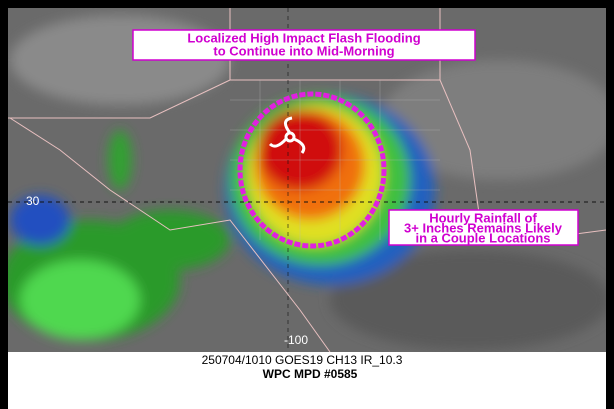 The height and width of the screenshot is (409, 614). I want to click on latitude-label: 30, so click(33, 201).